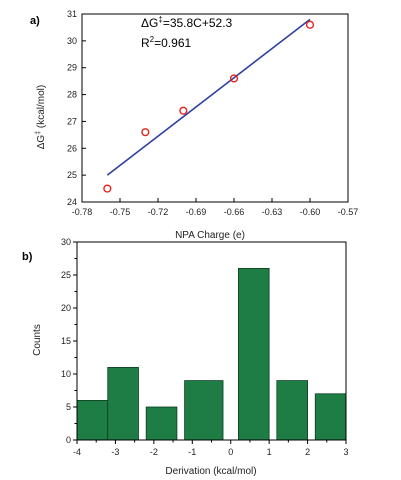 The width and height of the screenshot is (401, 480). What do you see at coordinates (72, 41) in the screenshot?
I see `y-tick-label-a: 30` at bounding box center [72, 41].